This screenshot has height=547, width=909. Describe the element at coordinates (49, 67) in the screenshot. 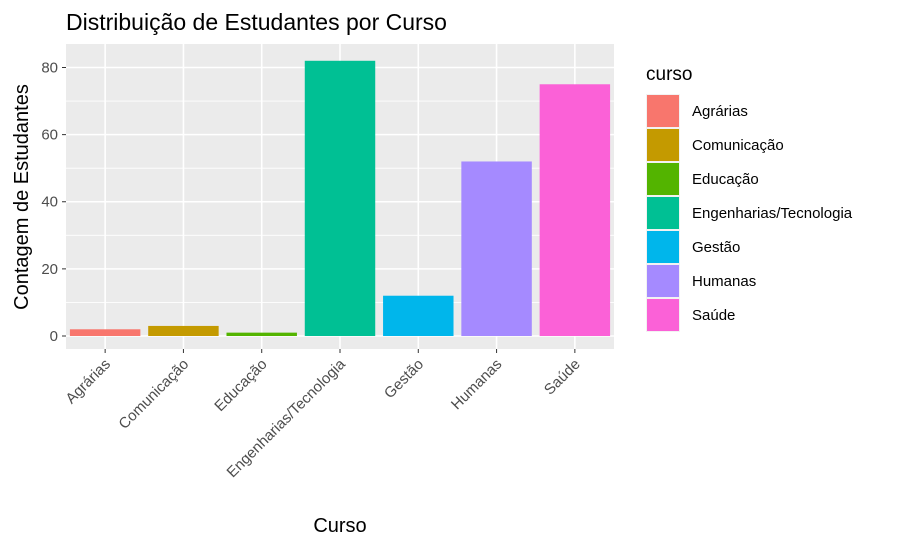

I see `y-tick-label: 80` at that location.